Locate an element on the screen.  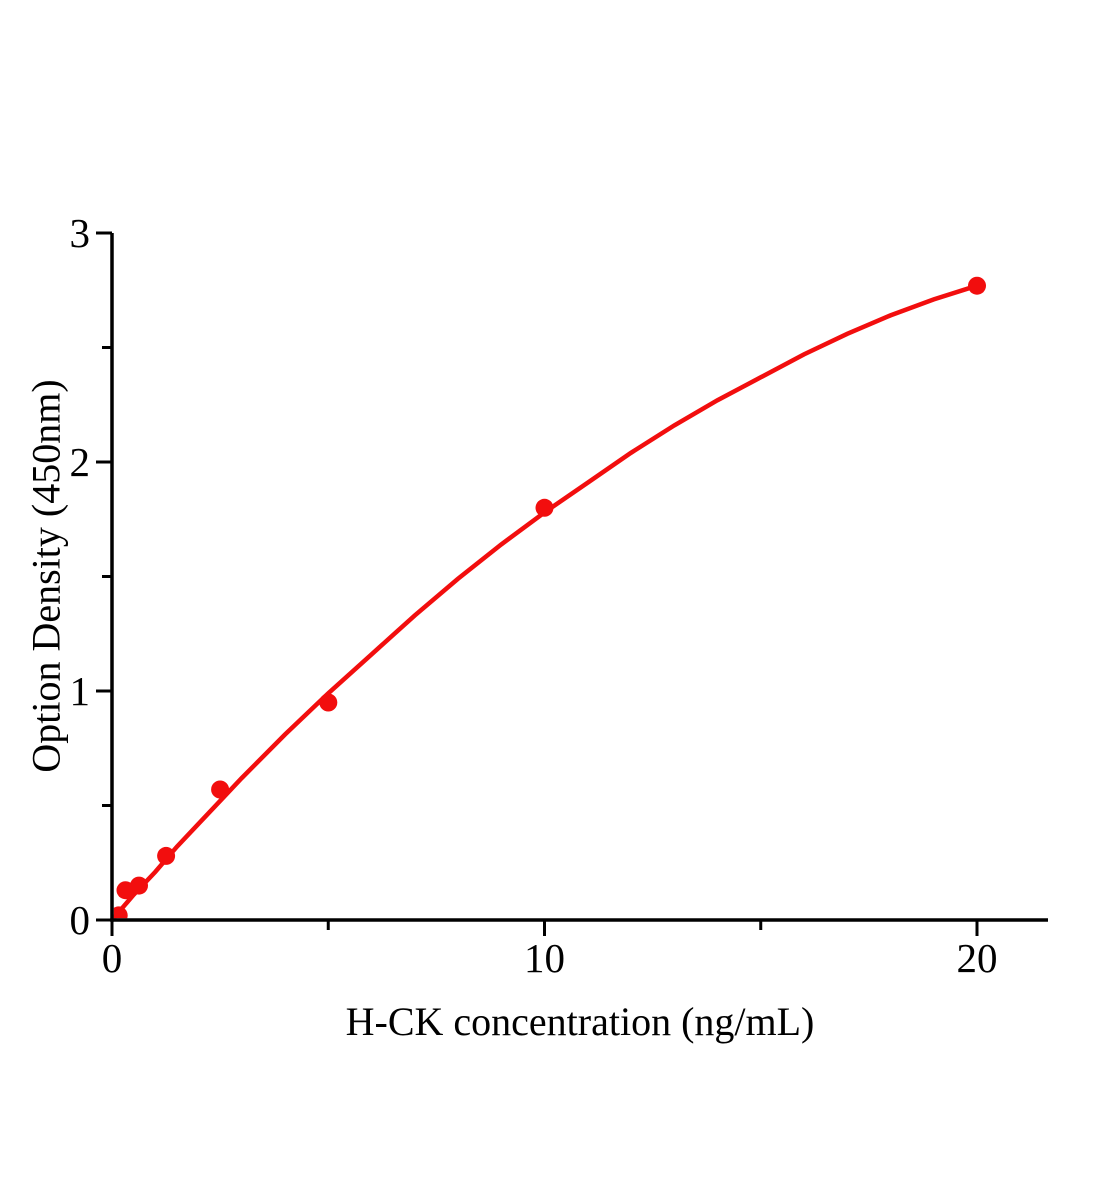
y-tick-label: 1 is located at coordinates (80, 691).